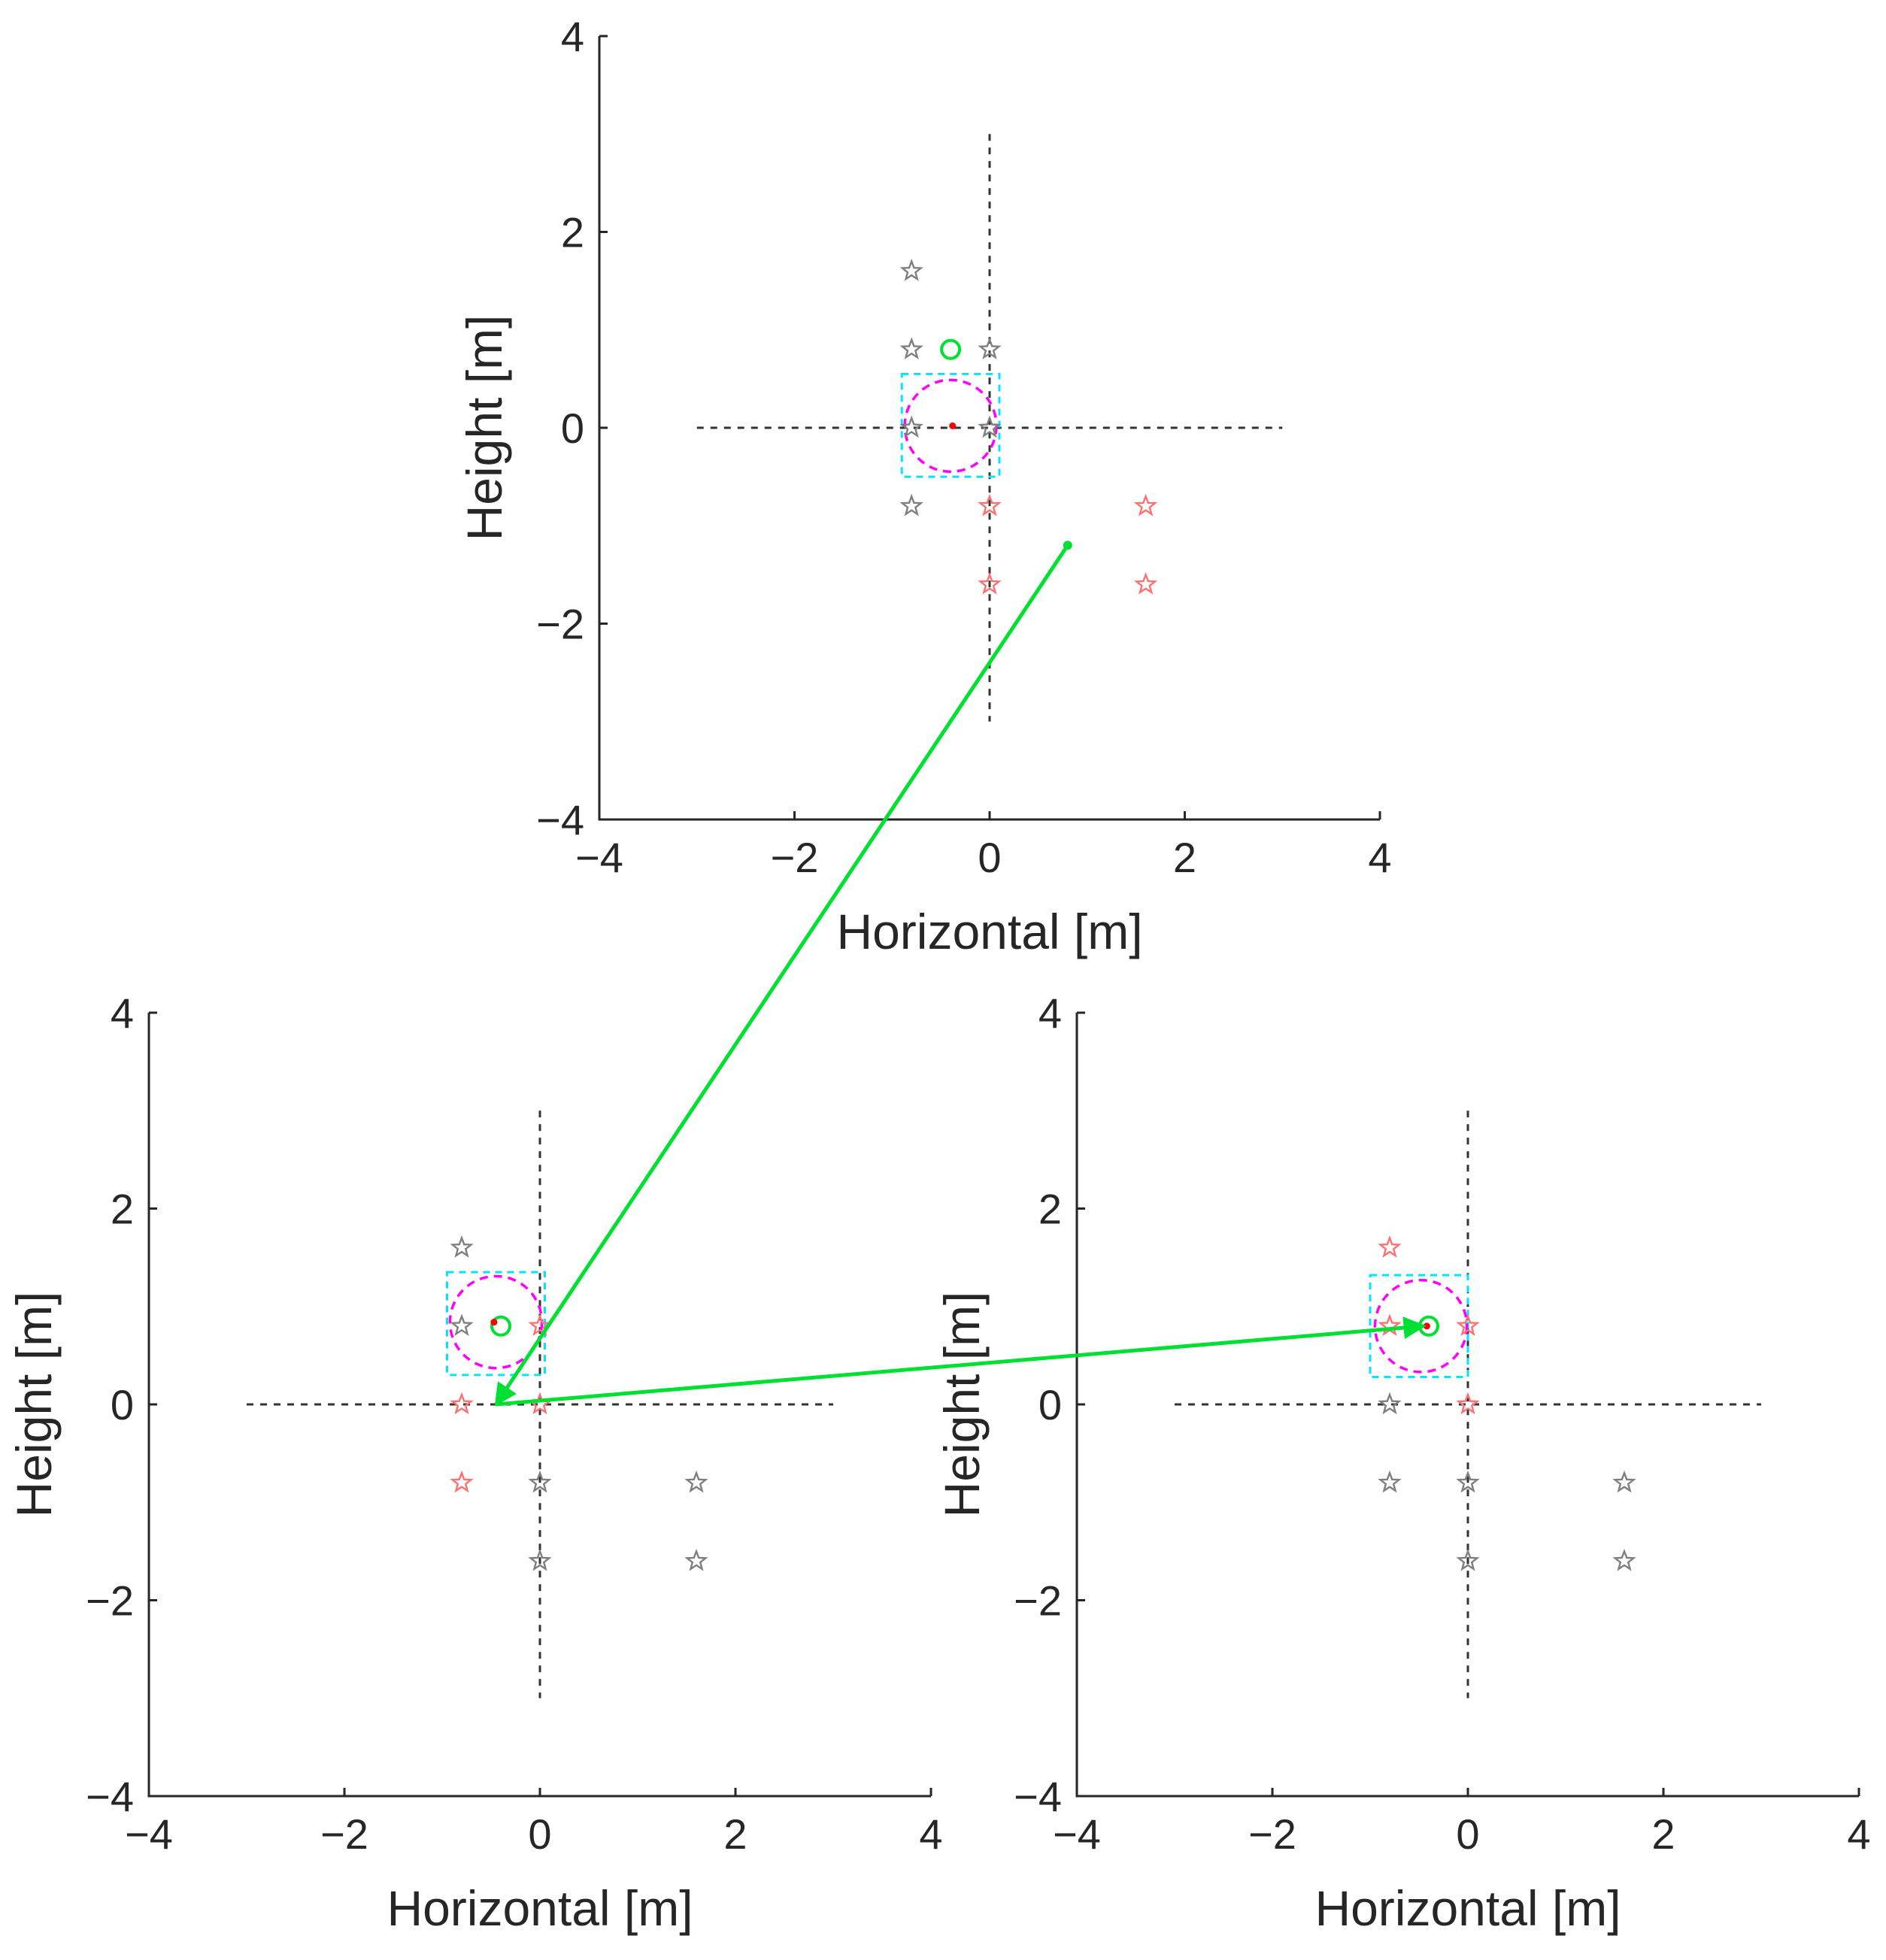  What do you see at coordinates (1421, 1326) in the screenshot?
I see `search-circle` at bounding box center [1421, 1326].